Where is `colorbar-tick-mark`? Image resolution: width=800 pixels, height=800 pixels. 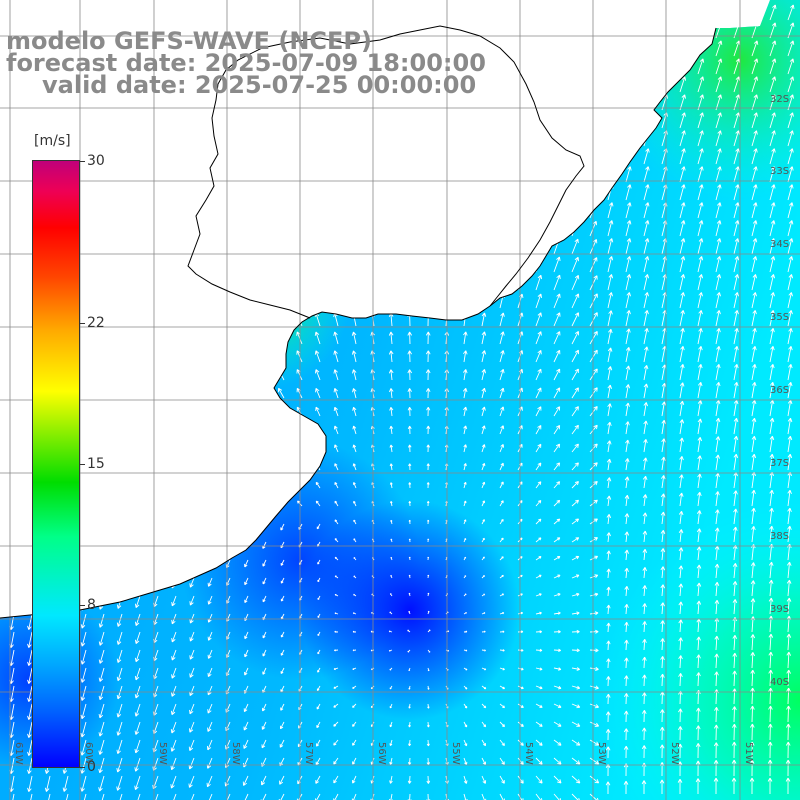 colorbar-tick-mark is located at coordinates (82, 464).